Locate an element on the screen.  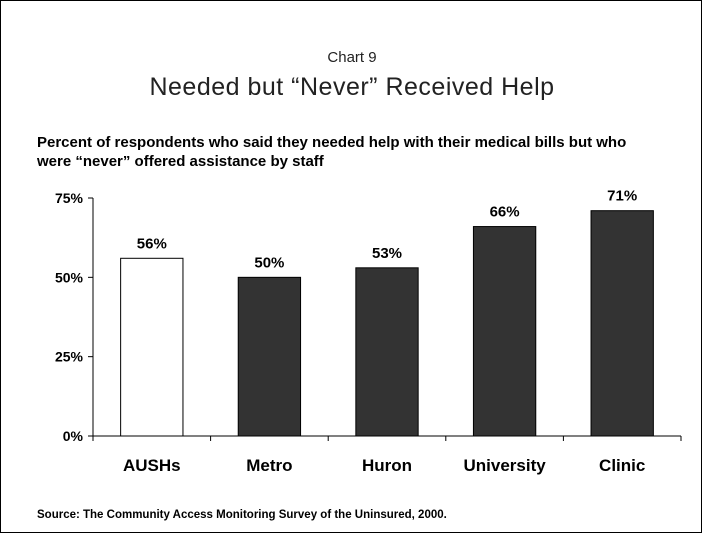
y-tick-label: 0% is located at coordinates (73, 436).